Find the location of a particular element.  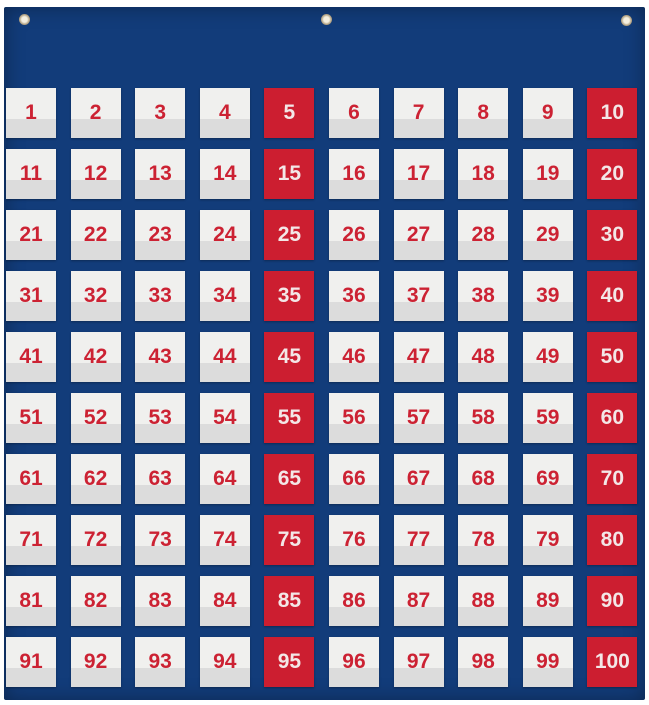

number-card: 20 is located at coordinates (612, 174).